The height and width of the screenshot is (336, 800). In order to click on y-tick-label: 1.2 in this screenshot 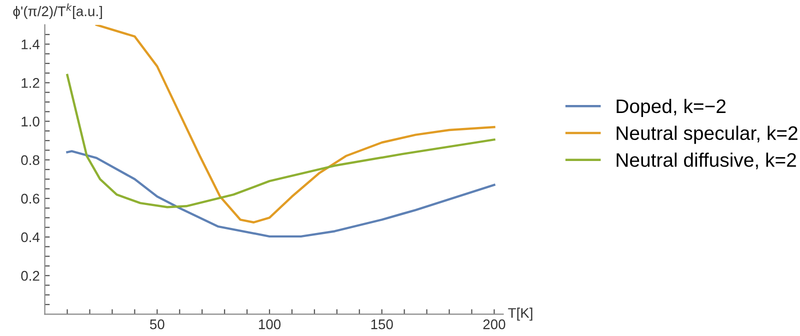, I will do `click(31, 83)`.